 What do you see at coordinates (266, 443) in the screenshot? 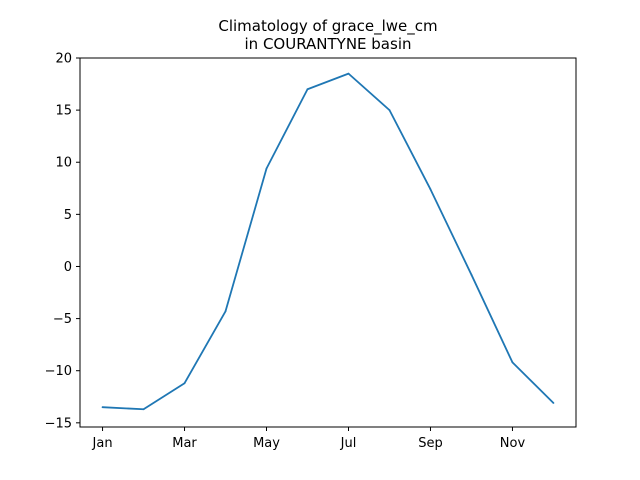
I see `x-tick-label: May` at bounding box center [266, 443].